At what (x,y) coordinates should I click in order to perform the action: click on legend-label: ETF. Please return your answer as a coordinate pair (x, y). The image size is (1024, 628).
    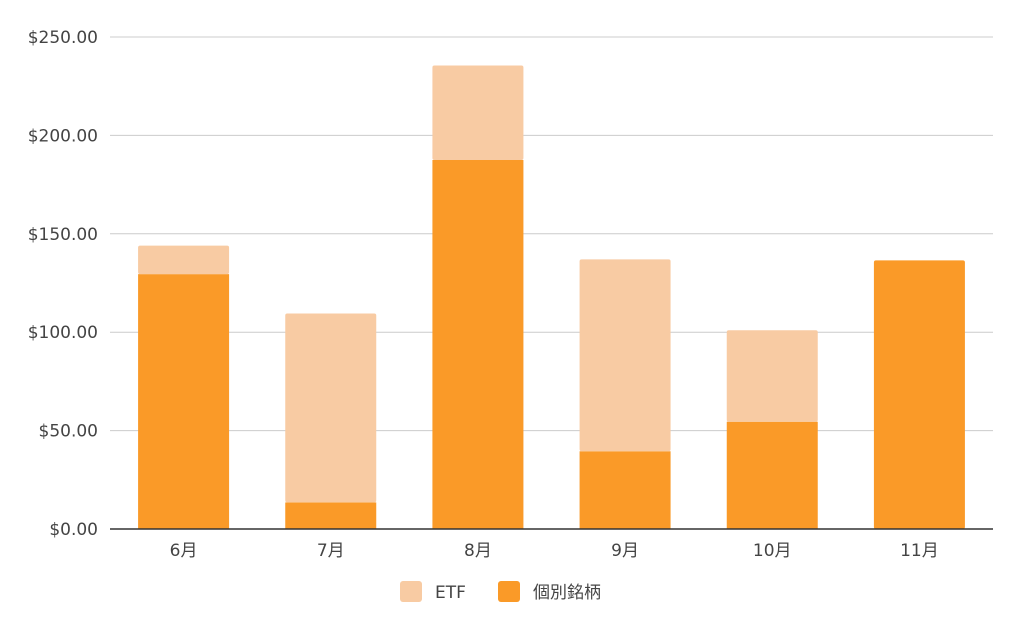
    Looking at the image, I should click on (450, 593).